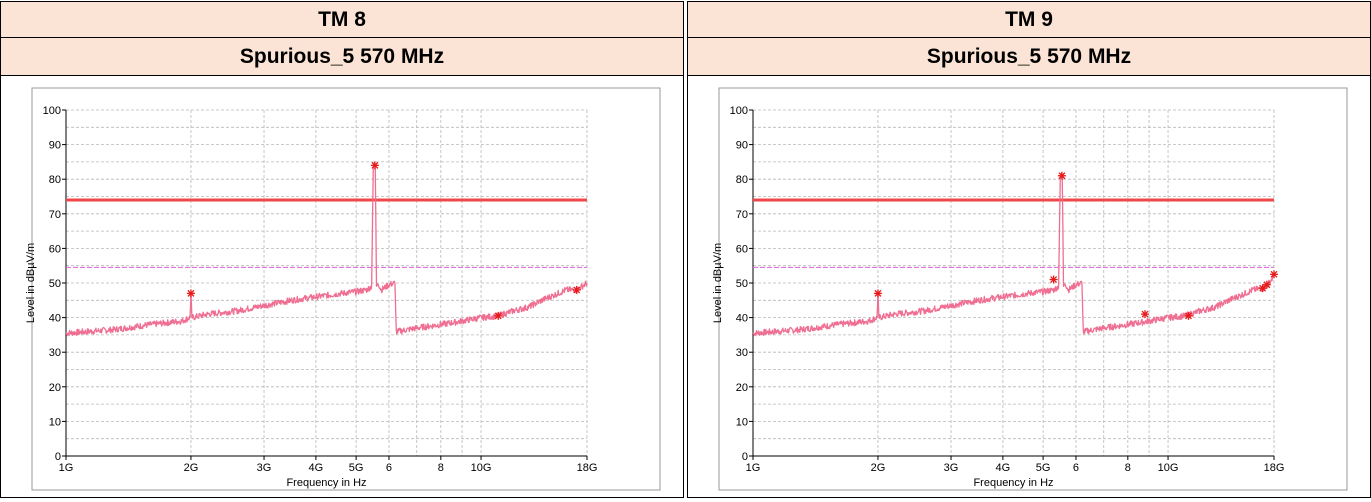 The width and height of the screenshot is (1371, 502). What do you see at coordinates (342, 20) in the screenshot?
I see `panel-title: TM 8` at bounding box center [342, 20].